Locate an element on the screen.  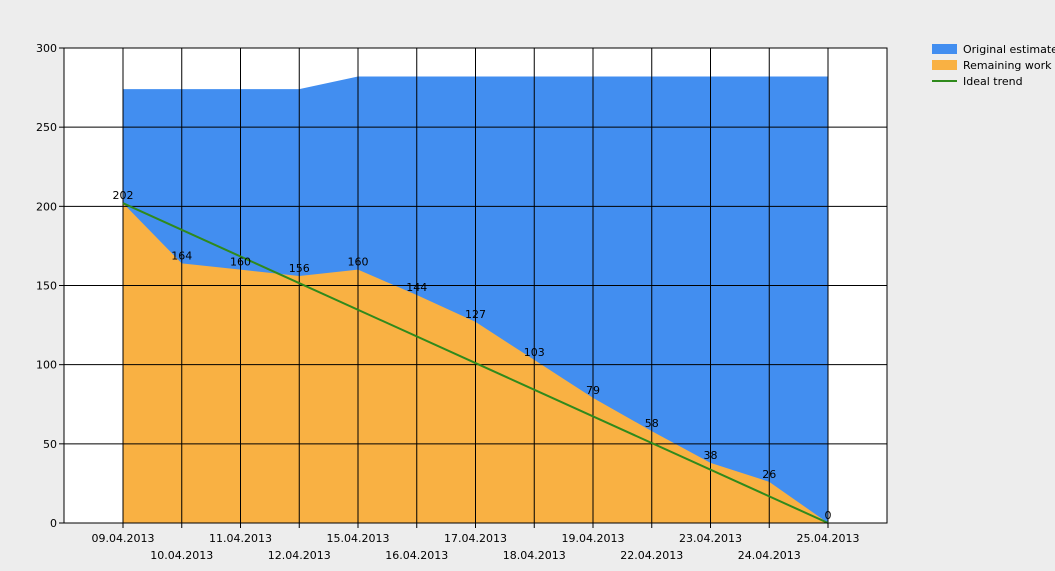
y-axis-tick-labels: 0 50 100 150 200 250 300 is located at coordinates (46, 286).